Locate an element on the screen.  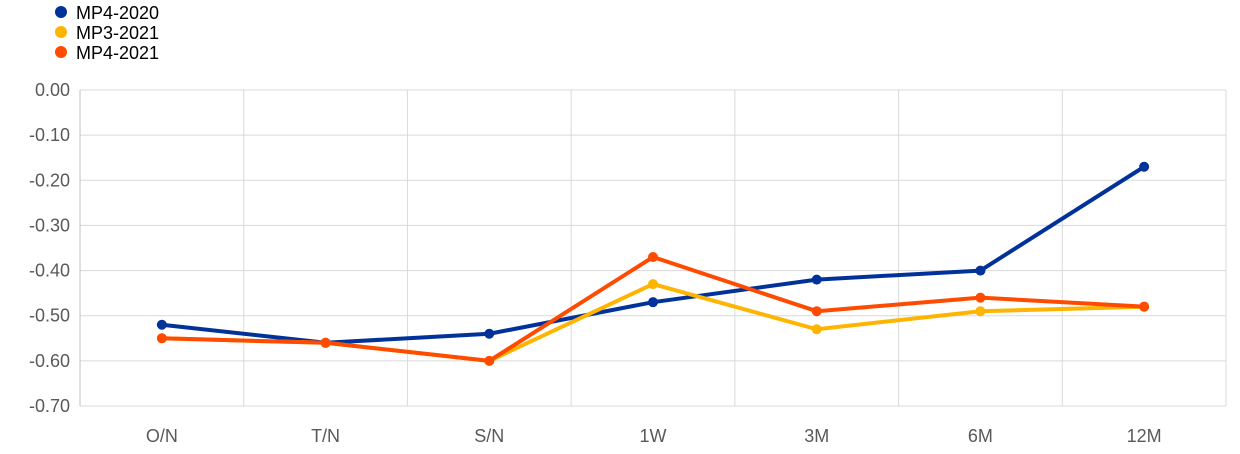
legend-entry: MP4-2021 is located at coordinates (107, 53).